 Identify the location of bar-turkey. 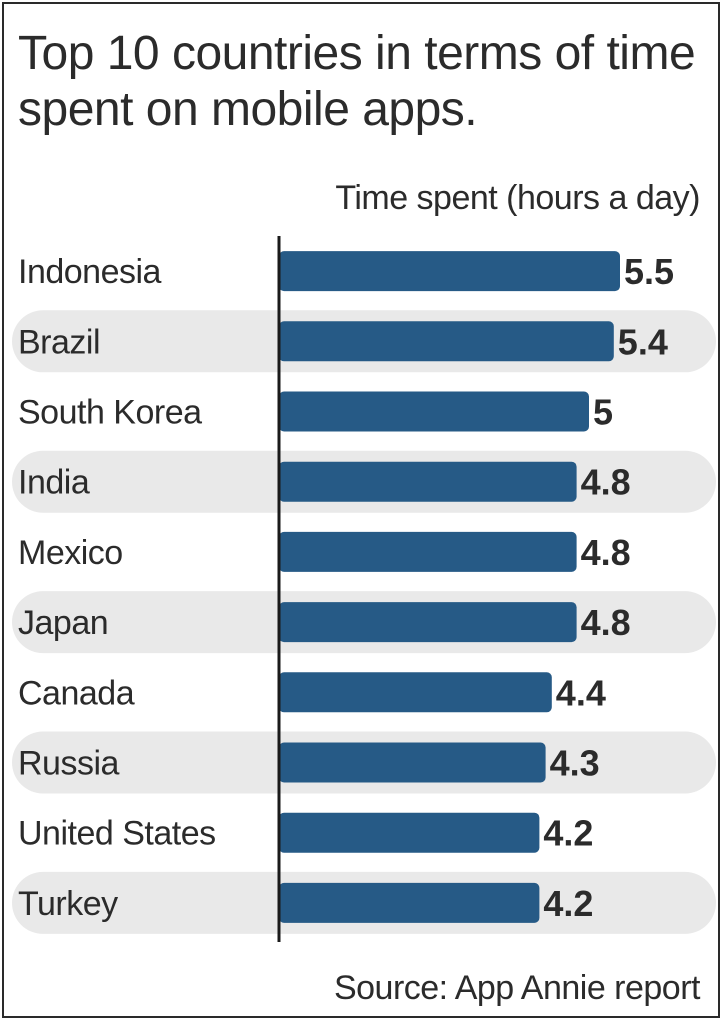
(409, 902).